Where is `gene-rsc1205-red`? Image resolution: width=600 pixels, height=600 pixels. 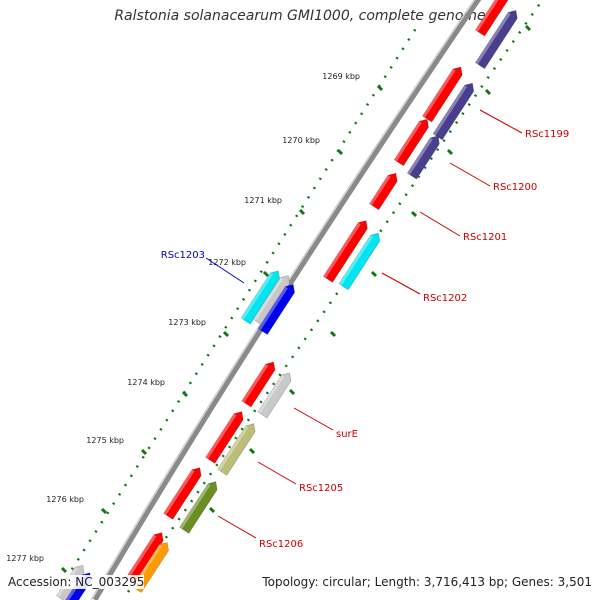
gene-rsc1205-red is located at coordinates (226, 436).